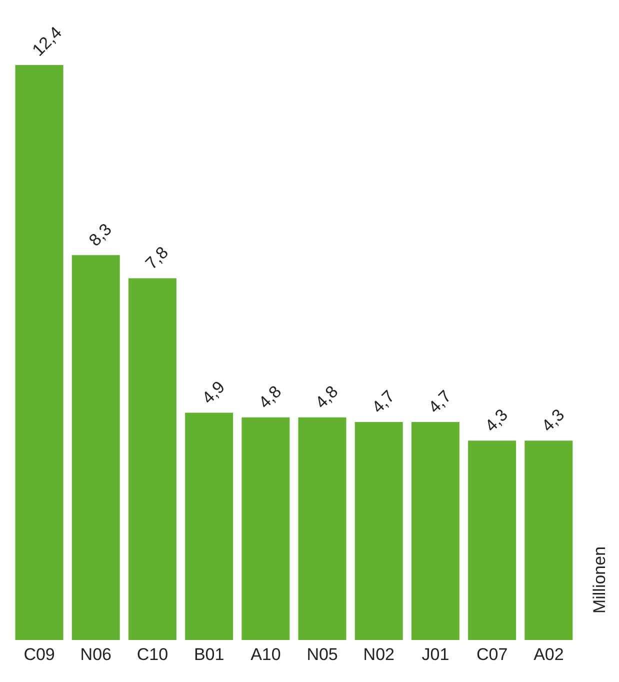  Describe the element at coordinates (39, 654) in the screenshot. I see `x-tick-label: C09` at that location.